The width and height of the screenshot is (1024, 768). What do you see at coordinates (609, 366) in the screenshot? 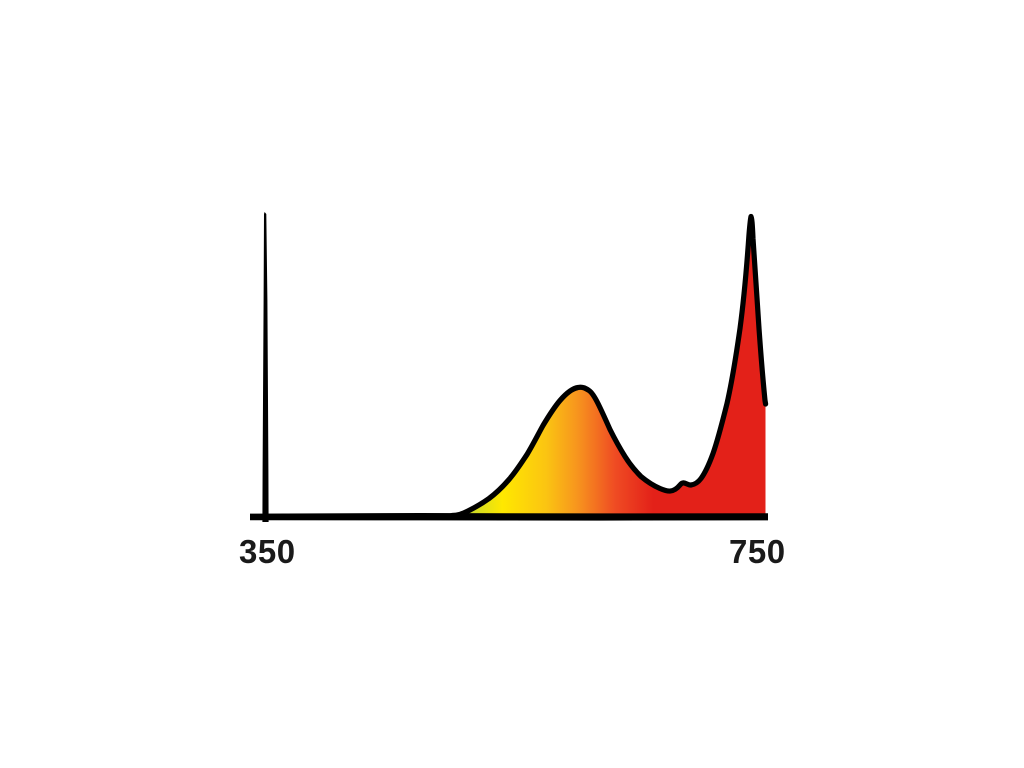
I see `spectrum-curve-outline` at bounding box center [609, 366].